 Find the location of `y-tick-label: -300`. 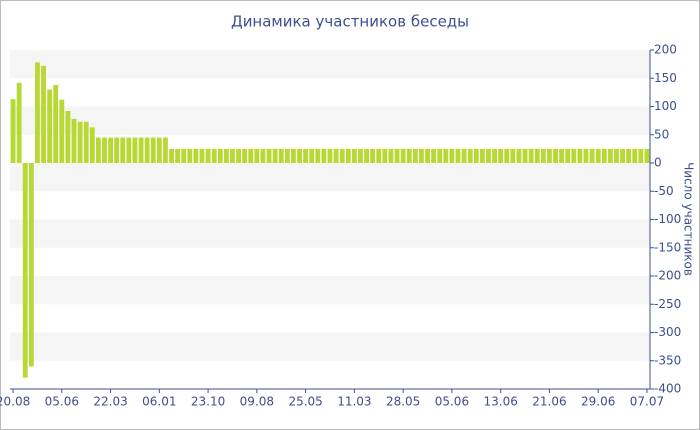

y-tick-label: -300 is located at coordinates (667, 332).